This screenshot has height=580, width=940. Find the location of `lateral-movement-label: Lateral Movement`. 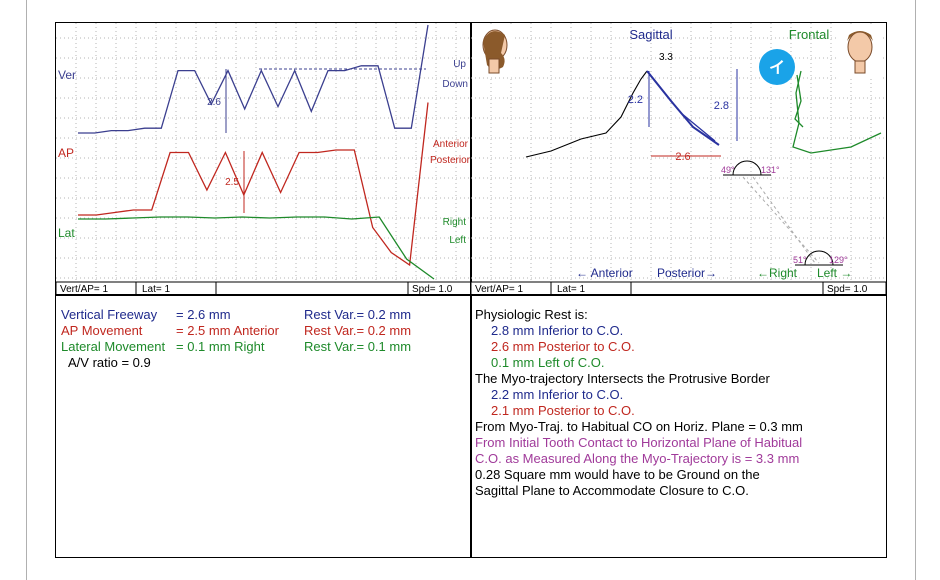

lateral-movement-label: Lateral Movement is located at coordinates (113, 346).